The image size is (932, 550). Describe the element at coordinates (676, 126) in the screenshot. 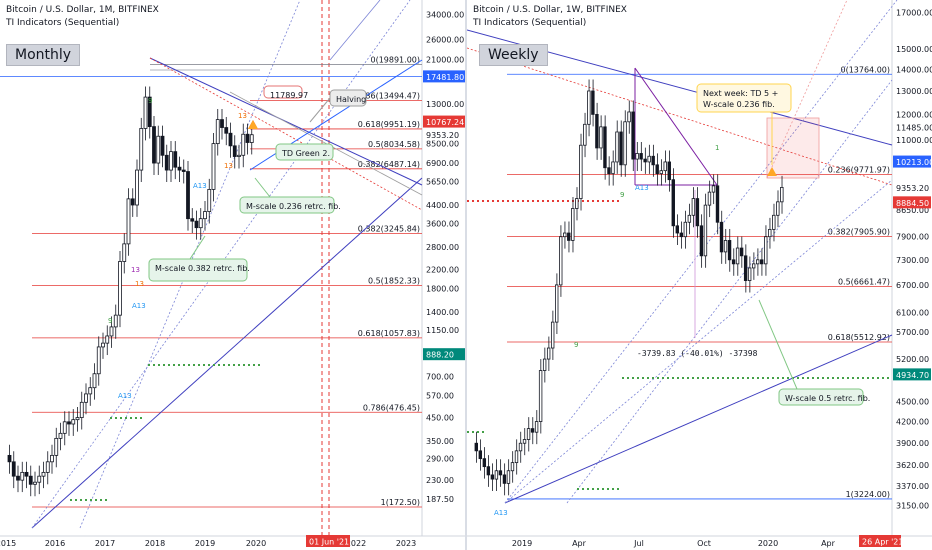

I see `pattern-line` at that location.